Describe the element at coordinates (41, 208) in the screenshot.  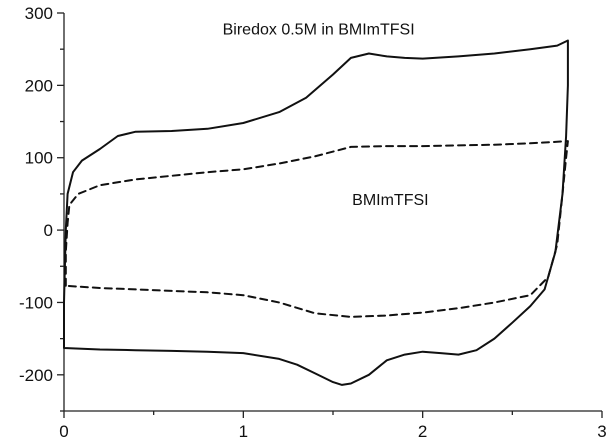
I see `y-axis: 300 200 100 0 -100 -200` at that location.